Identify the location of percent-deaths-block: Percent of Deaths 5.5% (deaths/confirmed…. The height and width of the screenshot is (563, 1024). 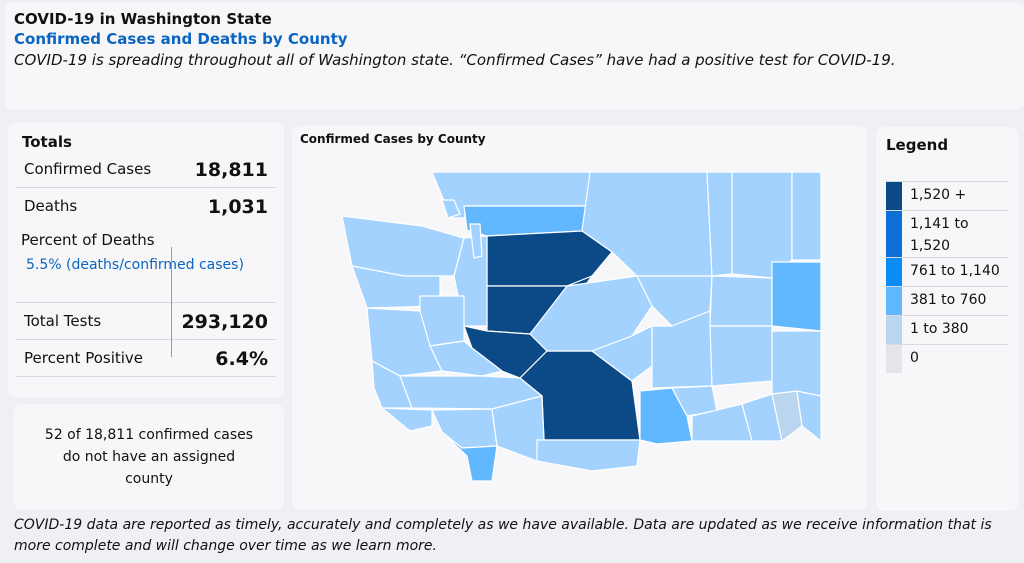
(146, 264).